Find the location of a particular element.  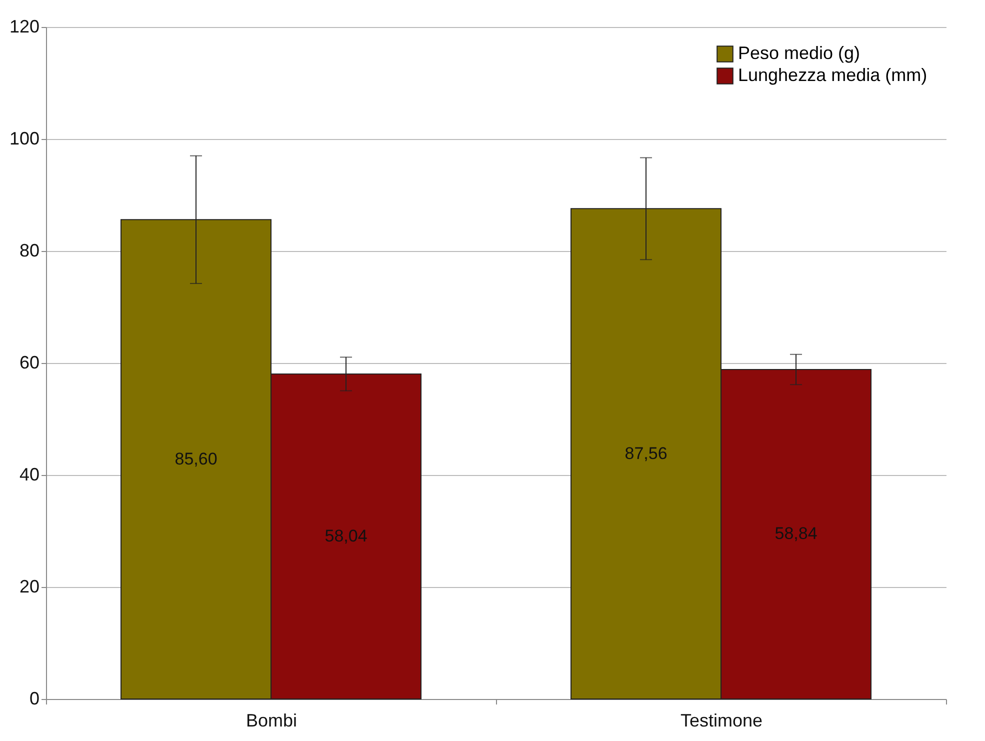

x-tick-label: Bombi is located at coordinates (272, 720).